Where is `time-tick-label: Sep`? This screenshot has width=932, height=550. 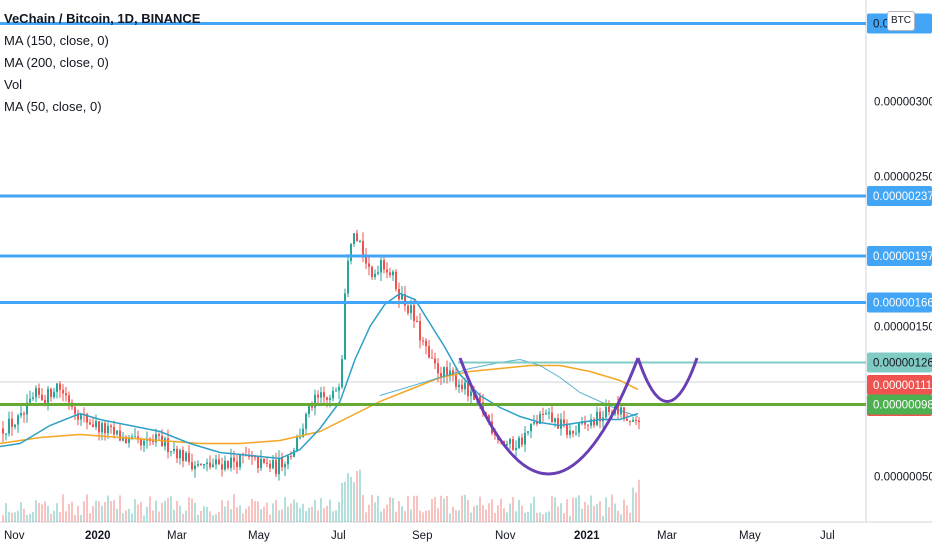 time-tick-label: Sep is located at coordinates (422, 536).